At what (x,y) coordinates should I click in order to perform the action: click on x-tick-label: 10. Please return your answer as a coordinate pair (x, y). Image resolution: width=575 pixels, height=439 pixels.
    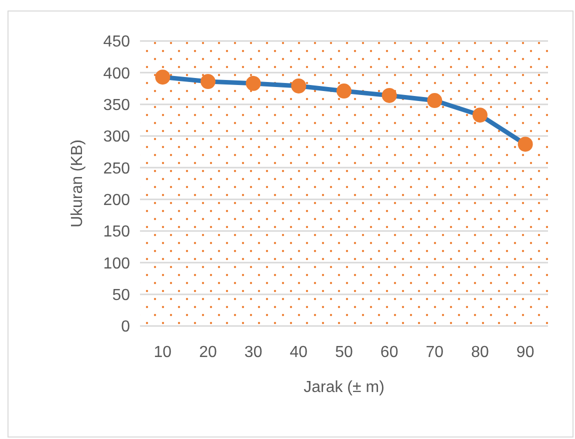
    Looking at the image, I should click on (163, 352).